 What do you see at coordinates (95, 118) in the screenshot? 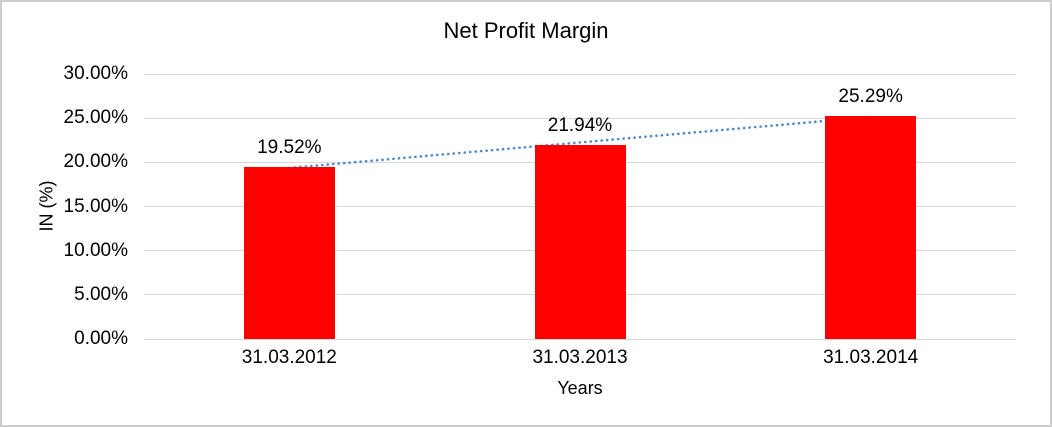
I see `y-tick-label: 25.00%` at bounding box center [95, 118].